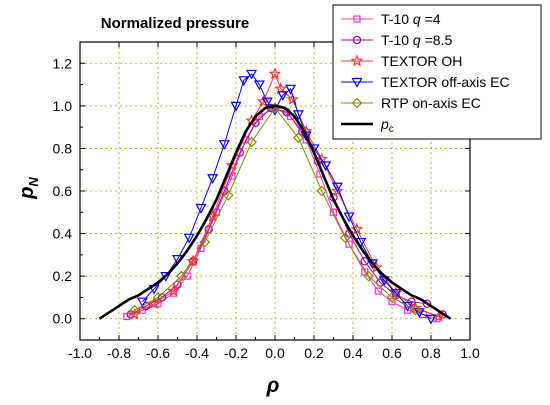 The image size is (550, 405). I want to click on x-tick-label: -0.4, so click(197, 353).